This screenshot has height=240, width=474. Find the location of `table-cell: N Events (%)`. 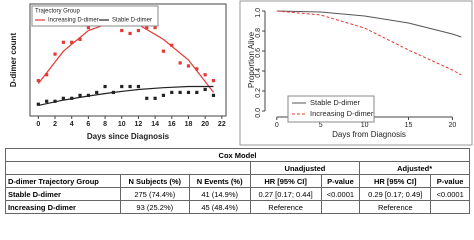

table-cell: N Events (%) is located at coordinates (219, 181).